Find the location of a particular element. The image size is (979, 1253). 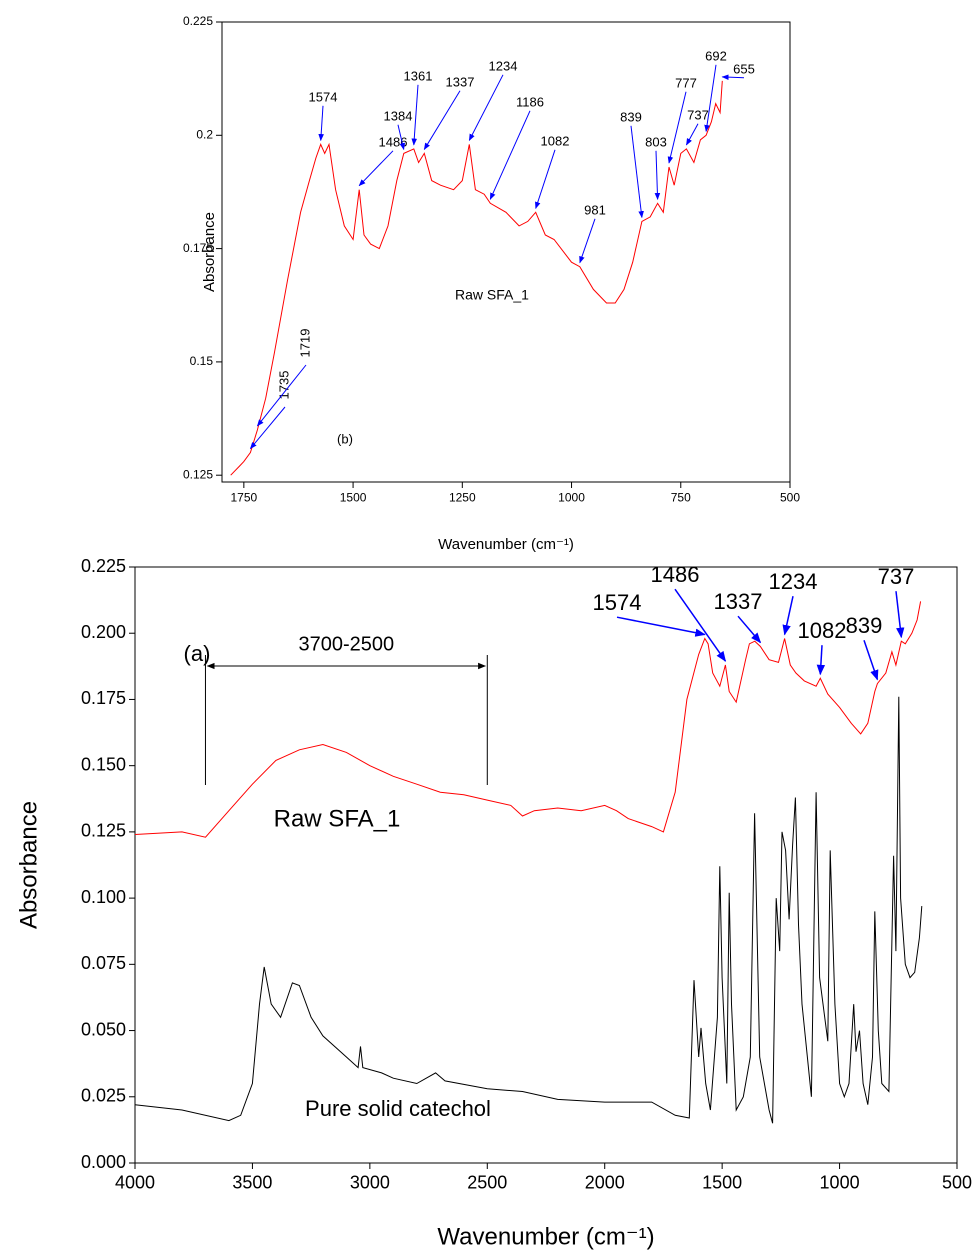

x-tick-label: 2500 is located at coordinates (487, 1182).